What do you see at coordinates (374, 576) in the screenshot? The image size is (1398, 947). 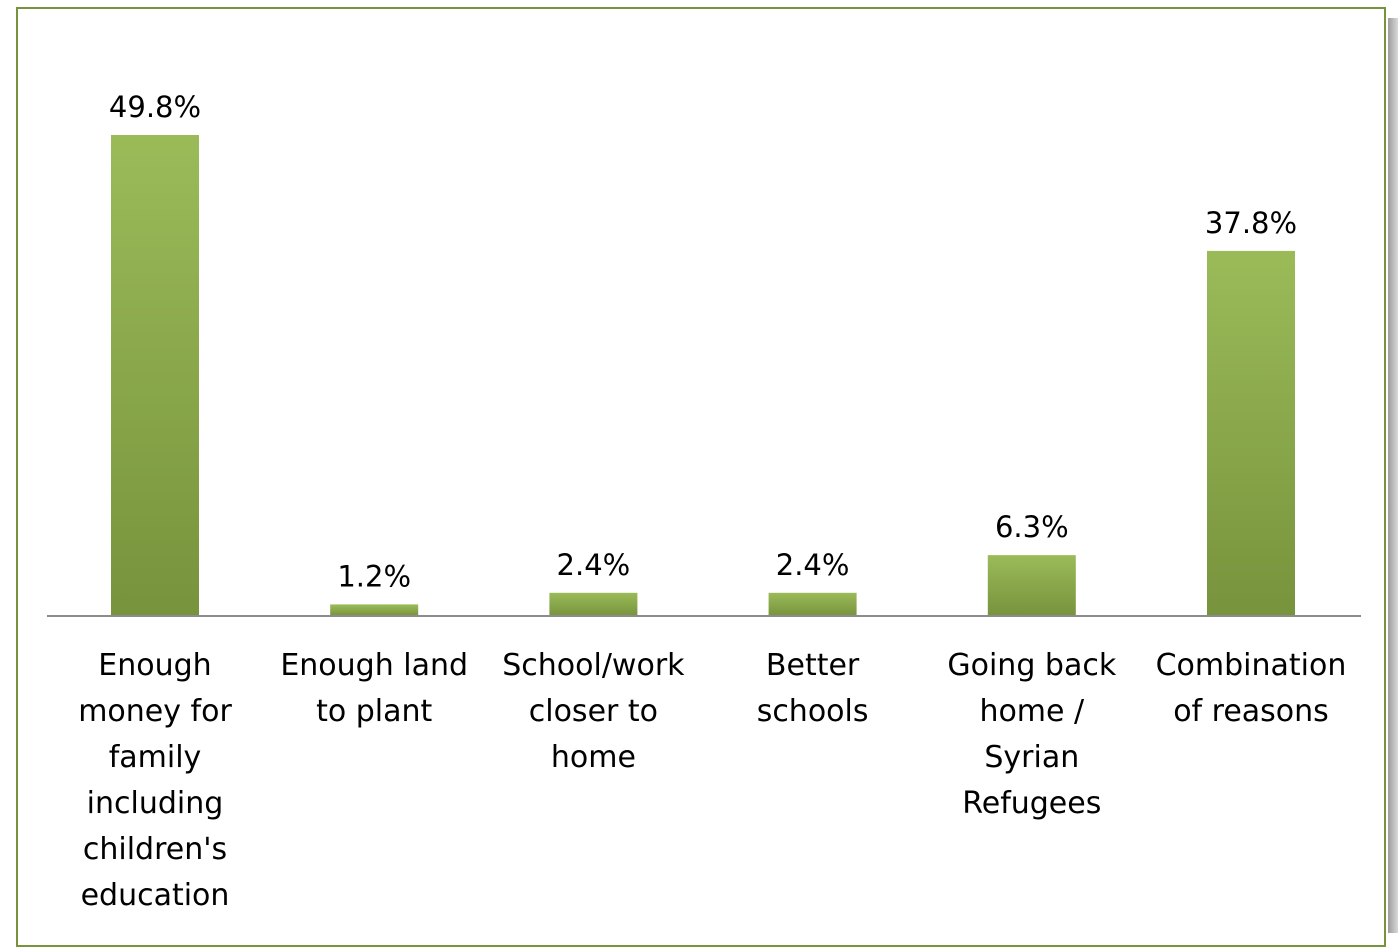 I see `data-label: 1.2%` at bounding box center [374, 576].